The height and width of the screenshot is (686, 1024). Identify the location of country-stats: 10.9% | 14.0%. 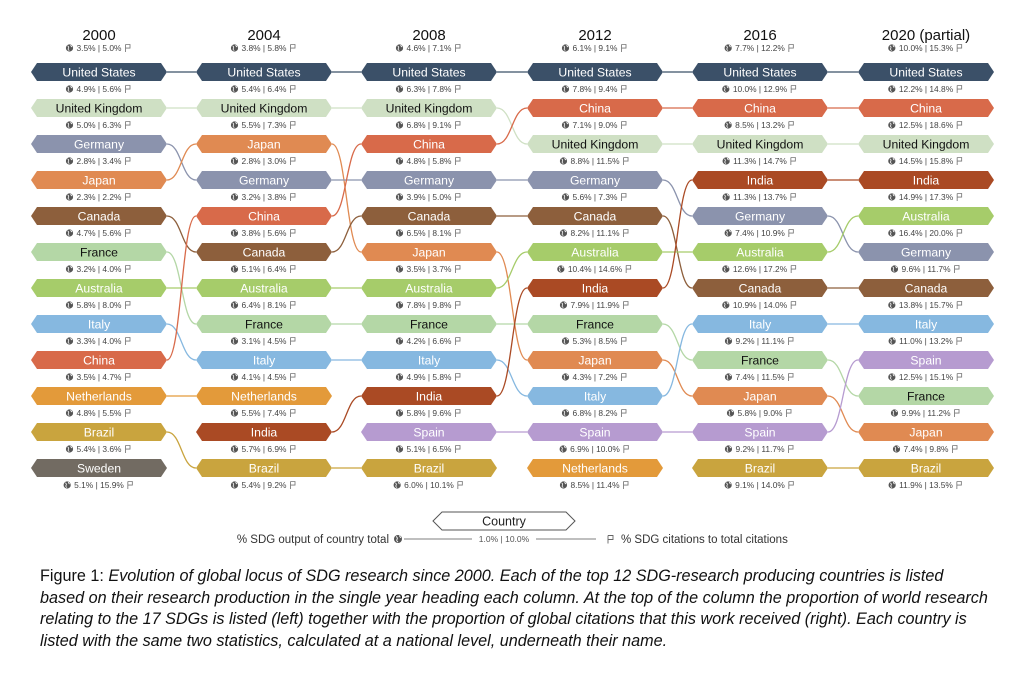
(760, 305).